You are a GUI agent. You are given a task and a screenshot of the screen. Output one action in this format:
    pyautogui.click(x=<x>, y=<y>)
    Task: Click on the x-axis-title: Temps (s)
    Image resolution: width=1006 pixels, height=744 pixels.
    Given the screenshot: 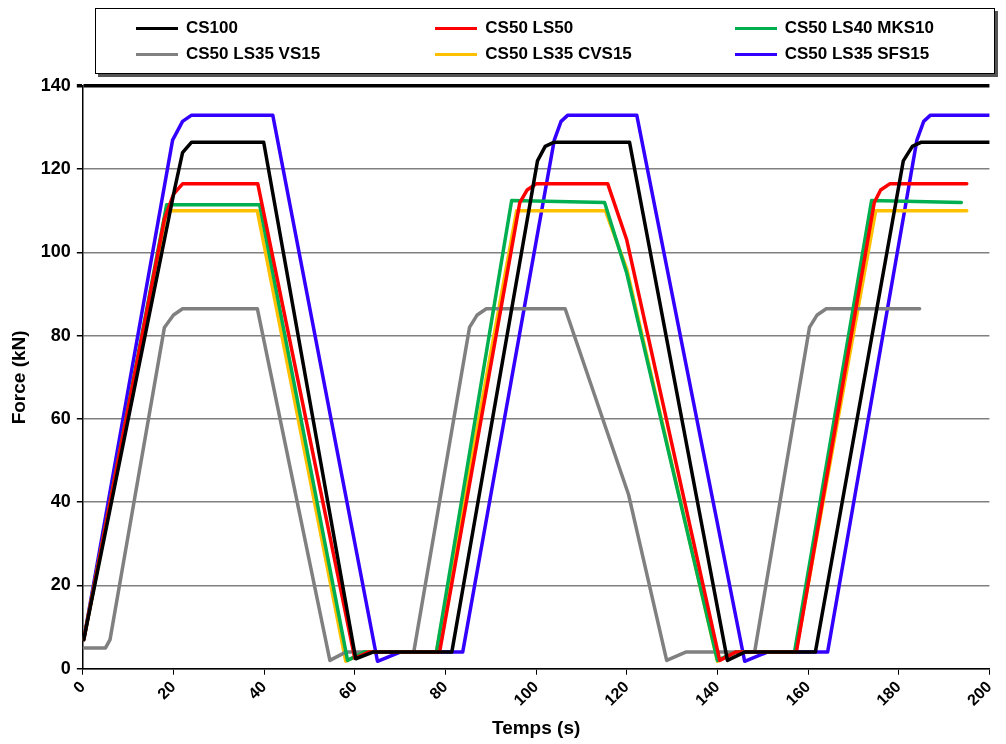 What is the action you would take?
    pyautogui.click(x=536, y=727)
    